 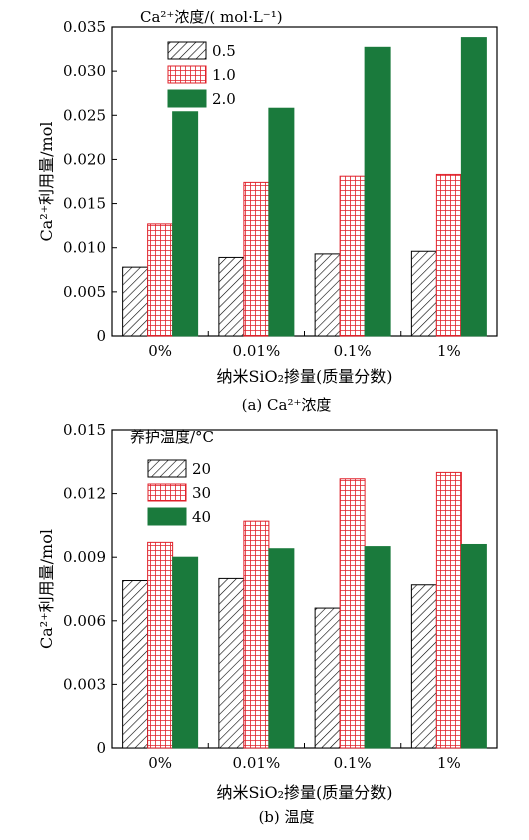 I want to click on bar-20-1%, so click(x=423, y=666).